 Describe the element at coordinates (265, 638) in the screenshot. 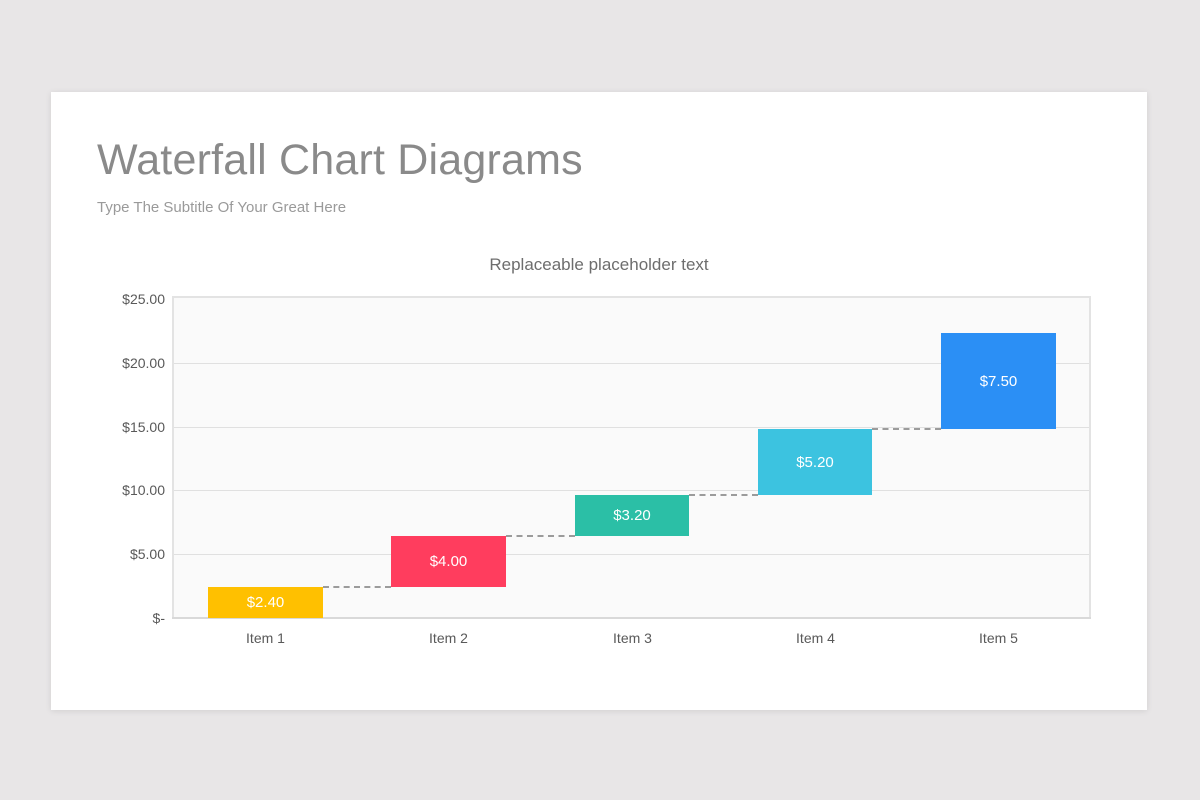

I see `x-label-item-1: Item 1` at that location.